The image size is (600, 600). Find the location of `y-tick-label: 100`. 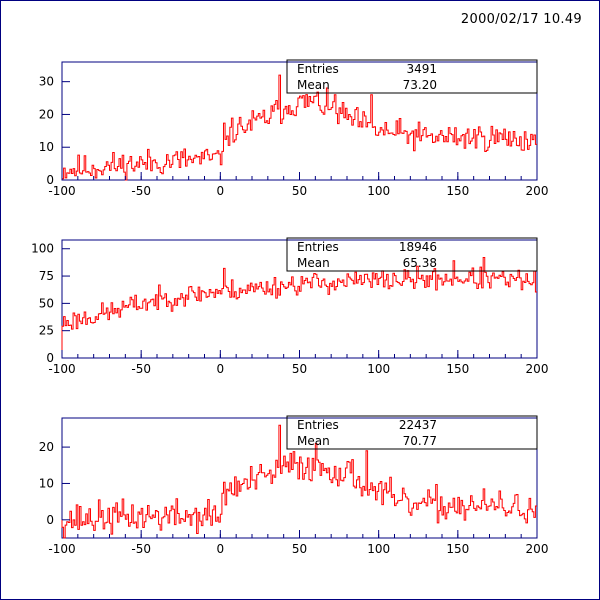

y-tick-label: 100 is located at coordinates (42, 249).